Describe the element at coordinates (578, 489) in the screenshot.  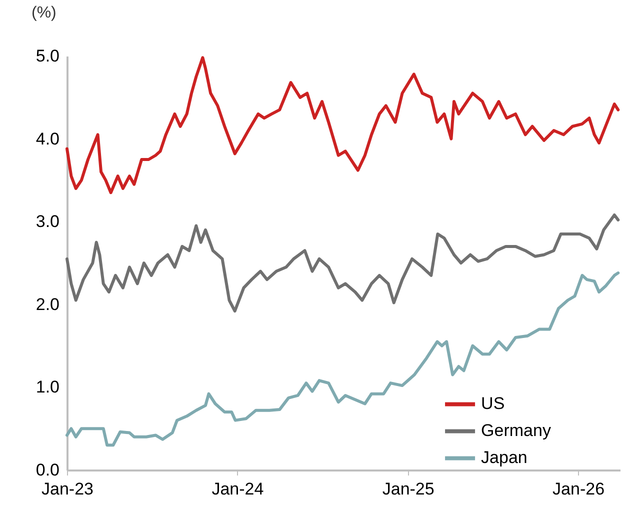
I see `x-tick-label: Jan-26` at that location.